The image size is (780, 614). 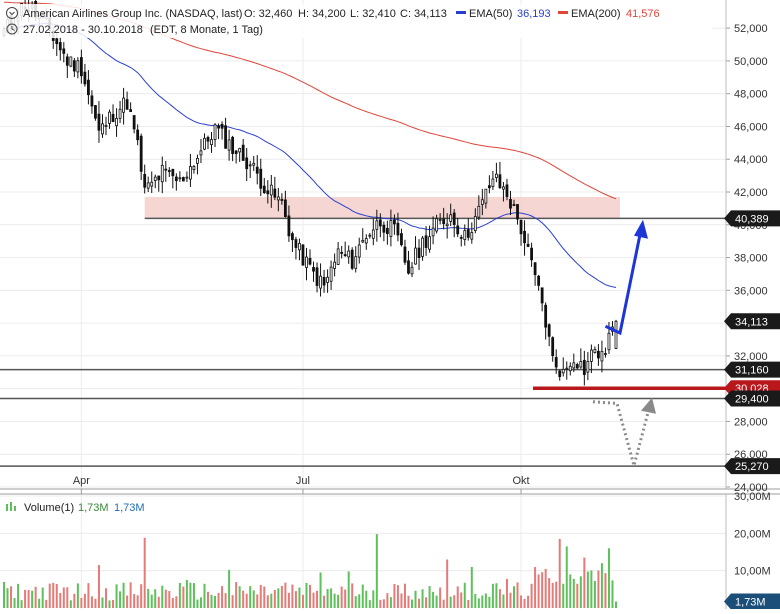 I want to click on volume-label: Volume(1), so click(x=49, y=508).